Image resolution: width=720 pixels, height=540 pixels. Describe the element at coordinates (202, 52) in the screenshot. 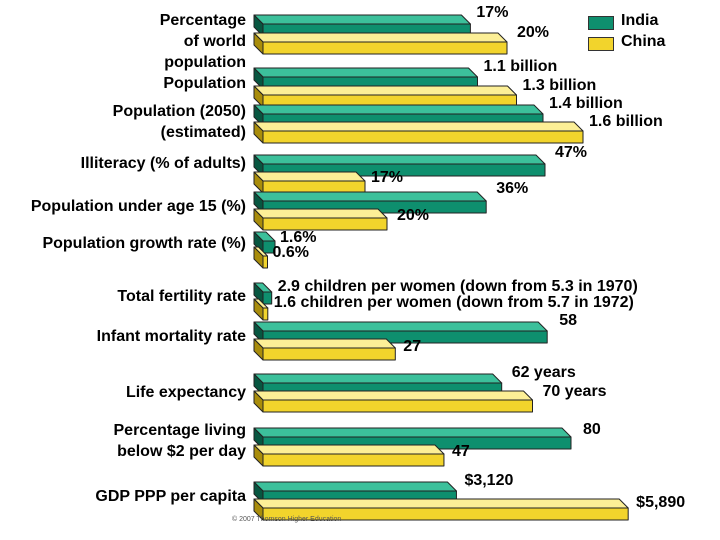

I see `category-label-row-0: Percentage of world population Population` at that location.